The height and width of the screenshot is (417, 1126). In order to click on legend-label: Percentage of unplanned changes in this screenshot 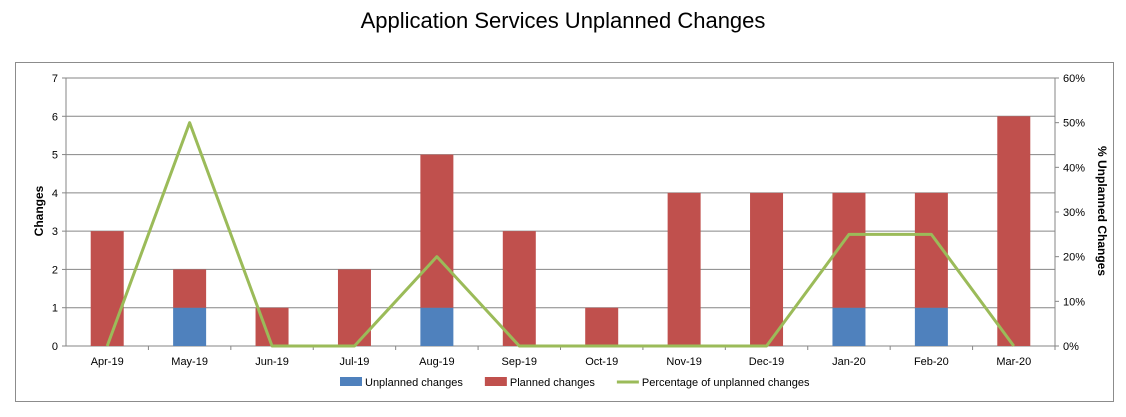, I will do `click(726, 383)`.